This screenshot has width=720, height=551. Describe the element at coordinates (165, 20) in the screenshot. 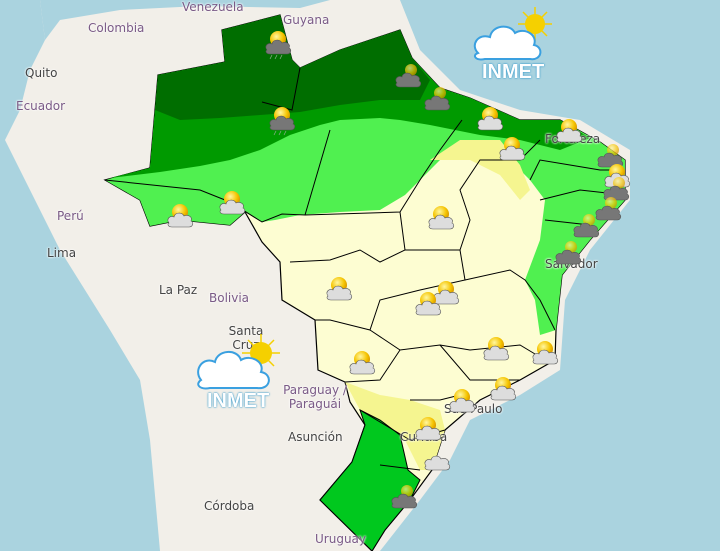

I see `caribbean-sea` at that location.